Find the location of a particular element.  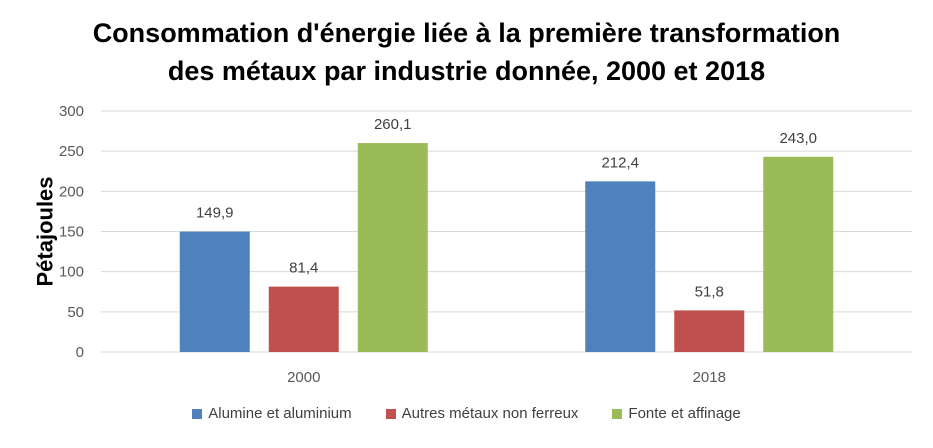

y-tick-label: 0 is located at coordinates (80, 352).